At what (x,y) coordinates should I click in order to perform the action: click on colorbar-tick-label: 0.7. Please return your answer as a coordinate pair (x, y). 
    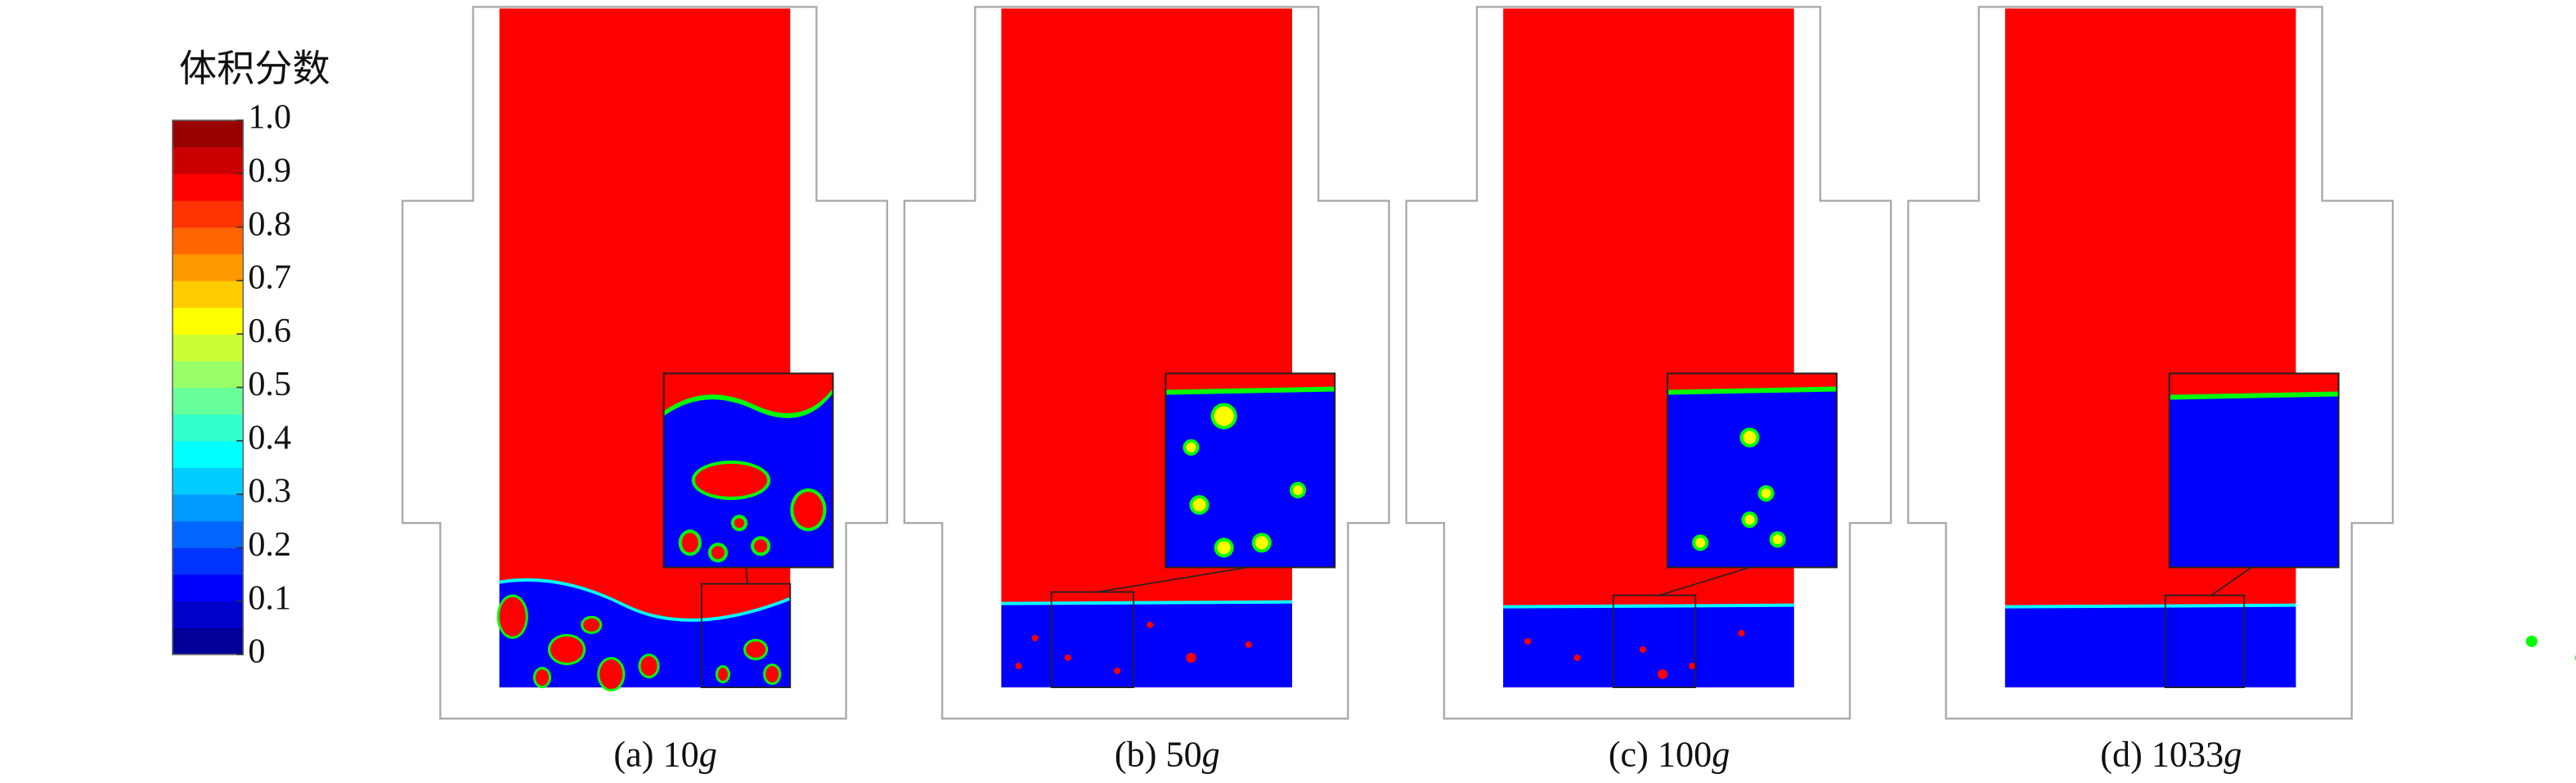
    Looking at the image, I should click on (269, 278).